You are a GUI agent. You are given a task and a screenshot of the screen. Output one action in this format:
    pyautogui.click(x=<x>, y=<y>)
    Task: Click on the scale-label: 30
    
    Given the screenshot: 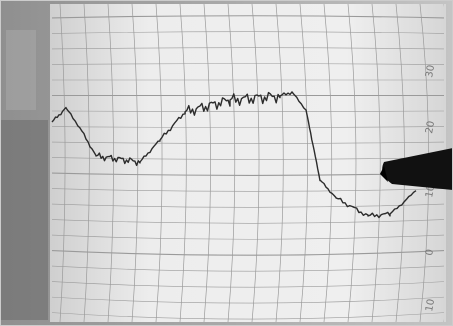 What is the action you would take?
    pyautogui.click(x=430, y=71)
    